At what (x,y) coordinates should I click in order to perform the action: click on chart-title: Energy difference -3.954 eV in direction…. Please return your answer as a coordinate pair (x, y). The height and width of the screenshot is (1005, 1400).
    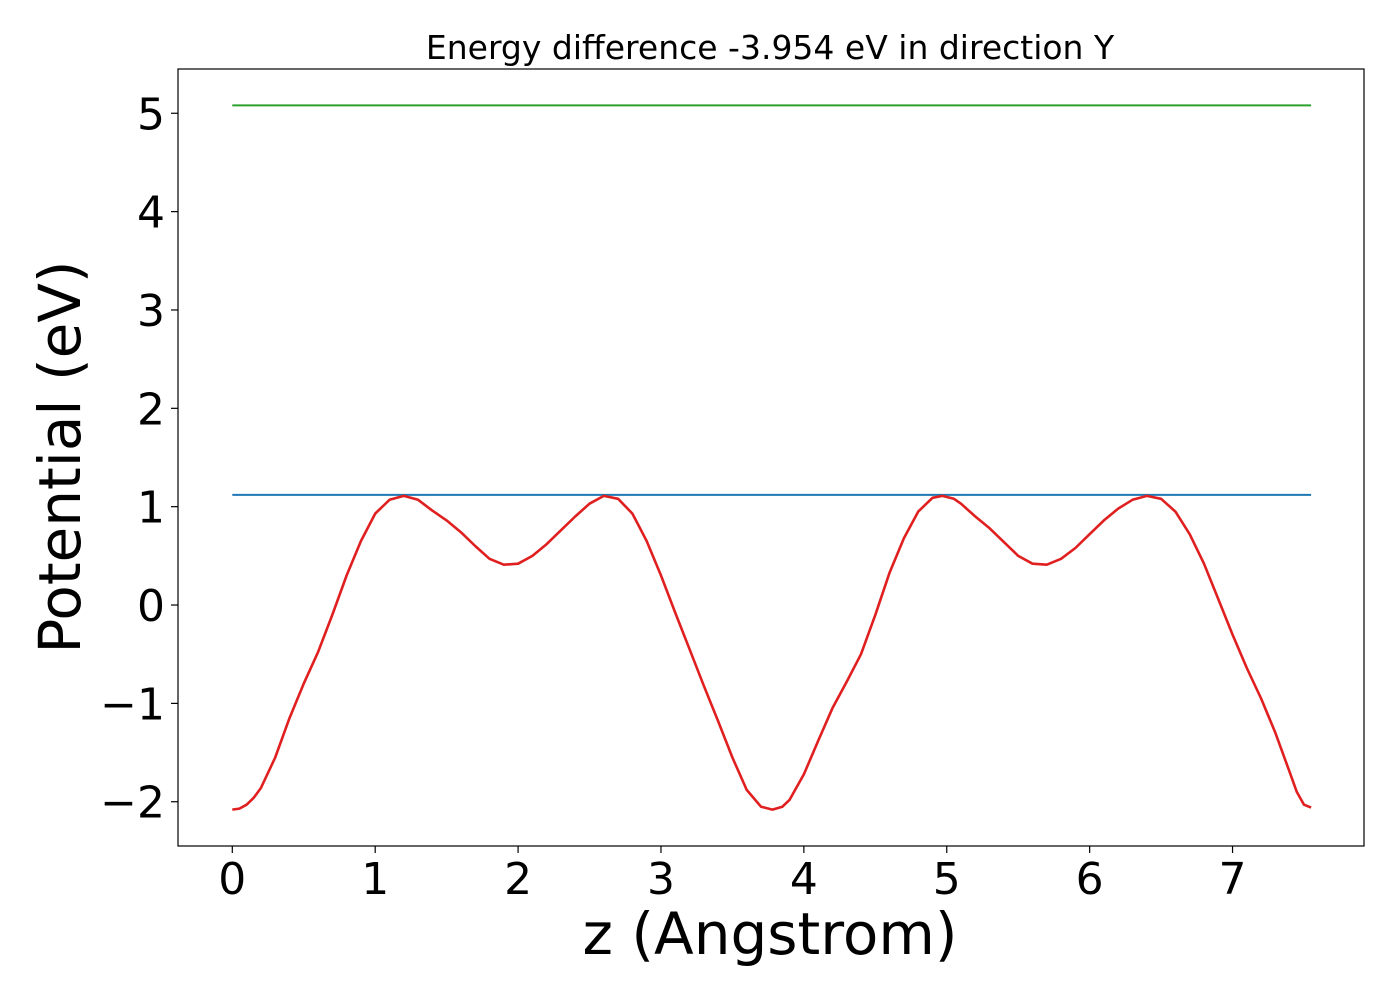
    Looking at the image, I should click on (770, 47).